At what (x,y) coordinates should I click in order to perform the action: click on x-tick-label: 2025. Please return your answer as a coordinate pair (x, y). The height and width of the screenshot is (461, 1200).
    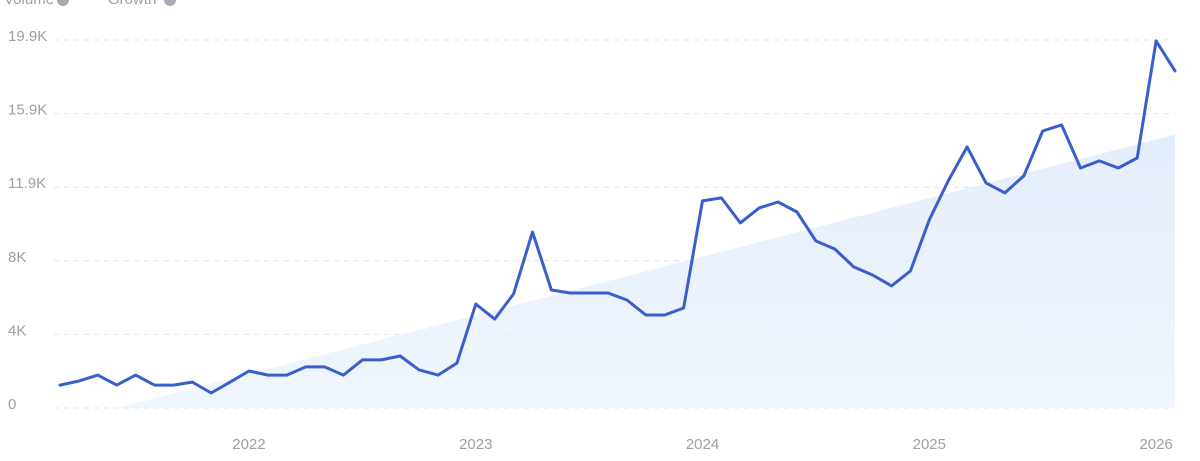
    Looking at the image, I should click on (929, 444).